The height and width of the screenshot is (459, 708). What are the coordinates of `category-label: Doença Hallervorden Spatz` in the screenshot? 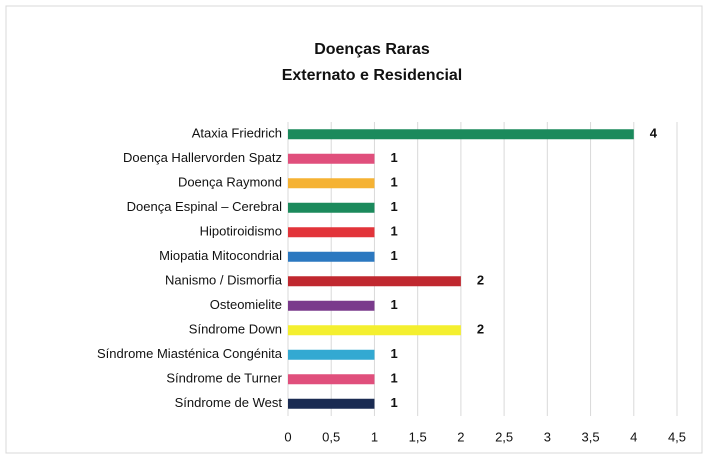 It's located at (202, 157).